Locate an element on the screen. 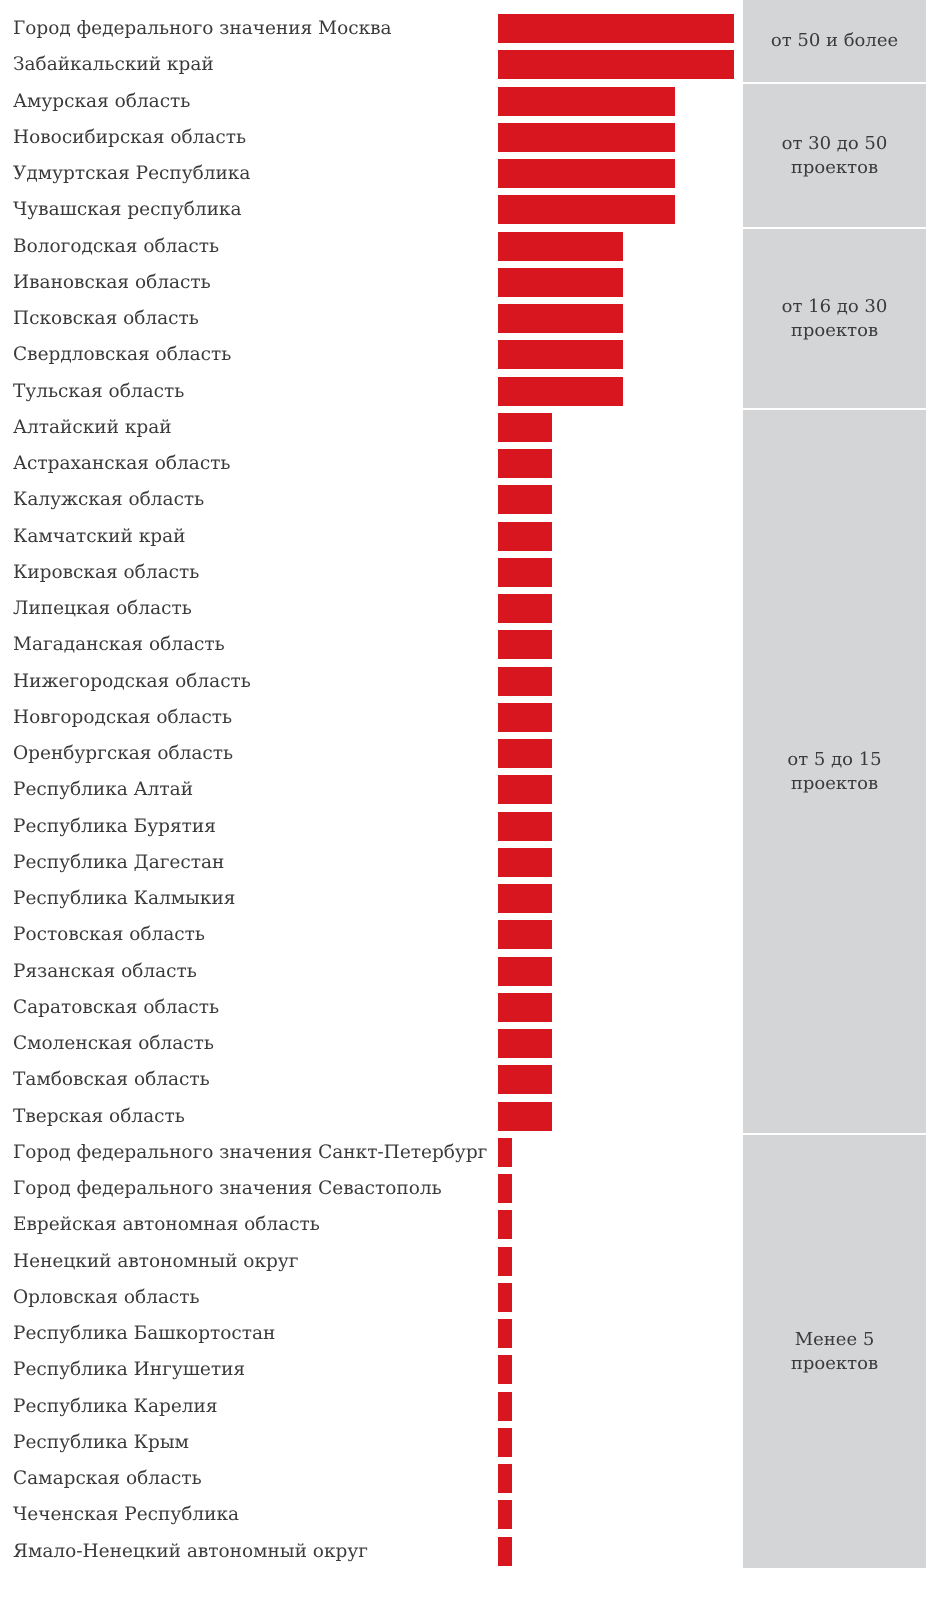 This screenshot has height=1599, width=926. category-label: Удмуртская Республика is located at coordinates (132, 173).